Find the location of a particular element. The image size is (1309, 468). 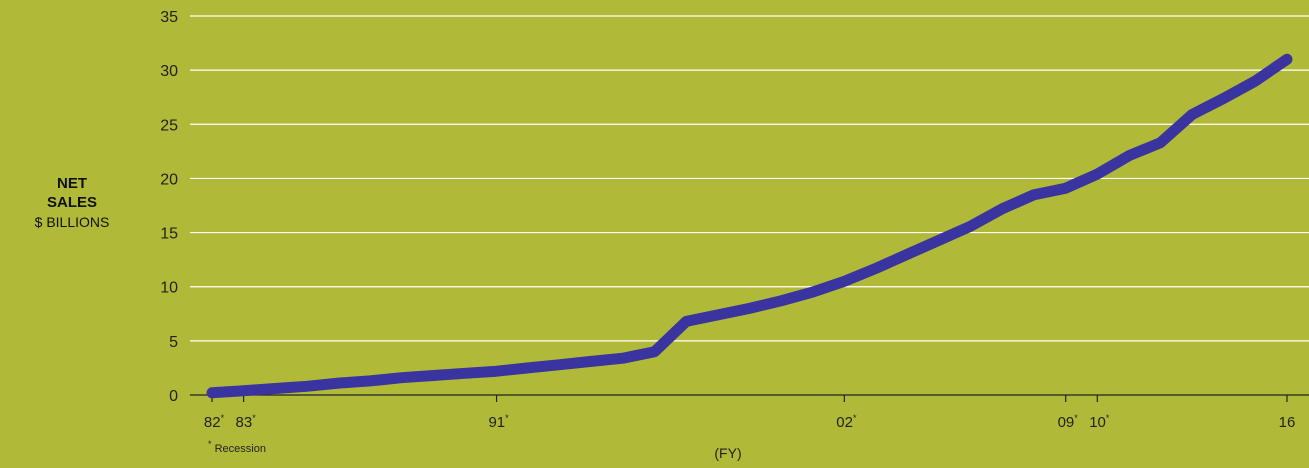

x-tick-label: 16 is located at coordinates (1287, 422).